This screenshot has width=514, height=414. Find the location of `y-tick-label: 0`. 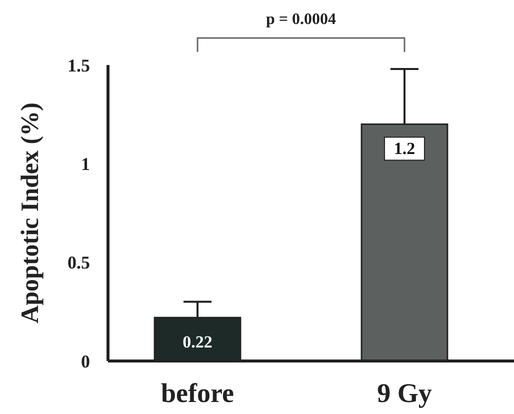

y-tick-label: 0 is located at coordinates (85, 361).